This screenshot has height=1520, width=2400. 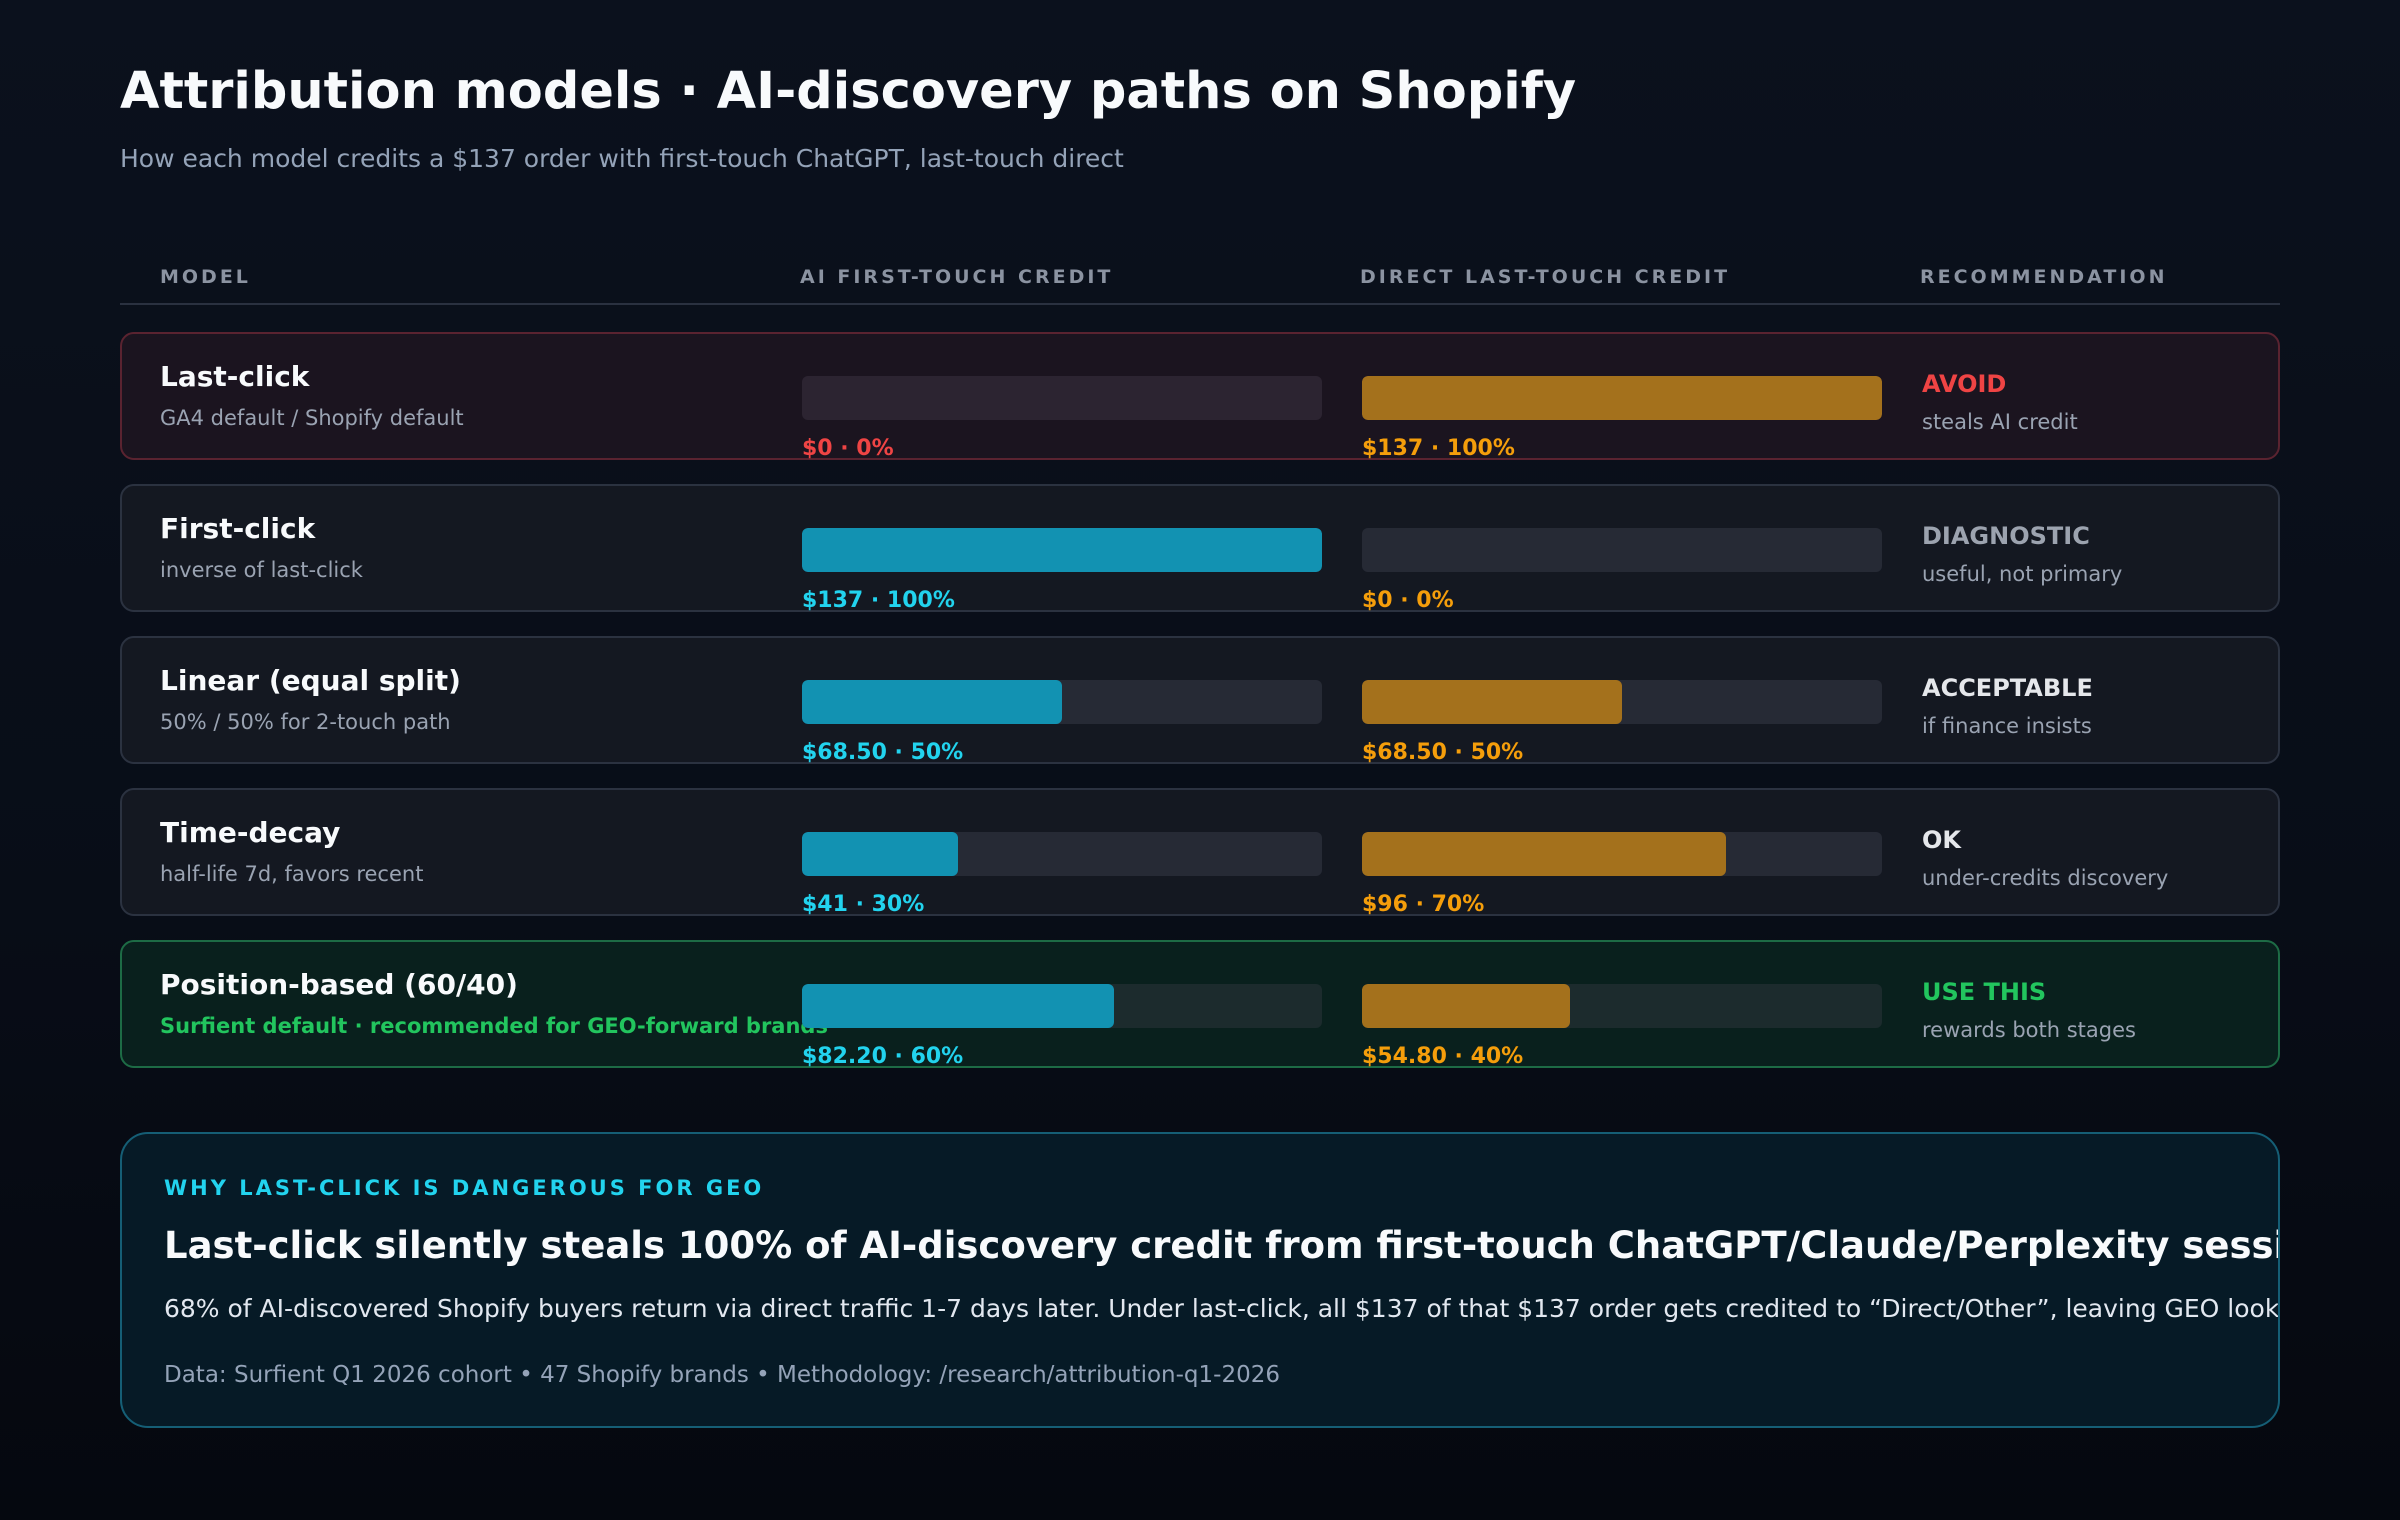 What do you see at coordinates (250, 832) in the screenshot?
I see `model-name: Time-decay` at bounding box center [250, 832].